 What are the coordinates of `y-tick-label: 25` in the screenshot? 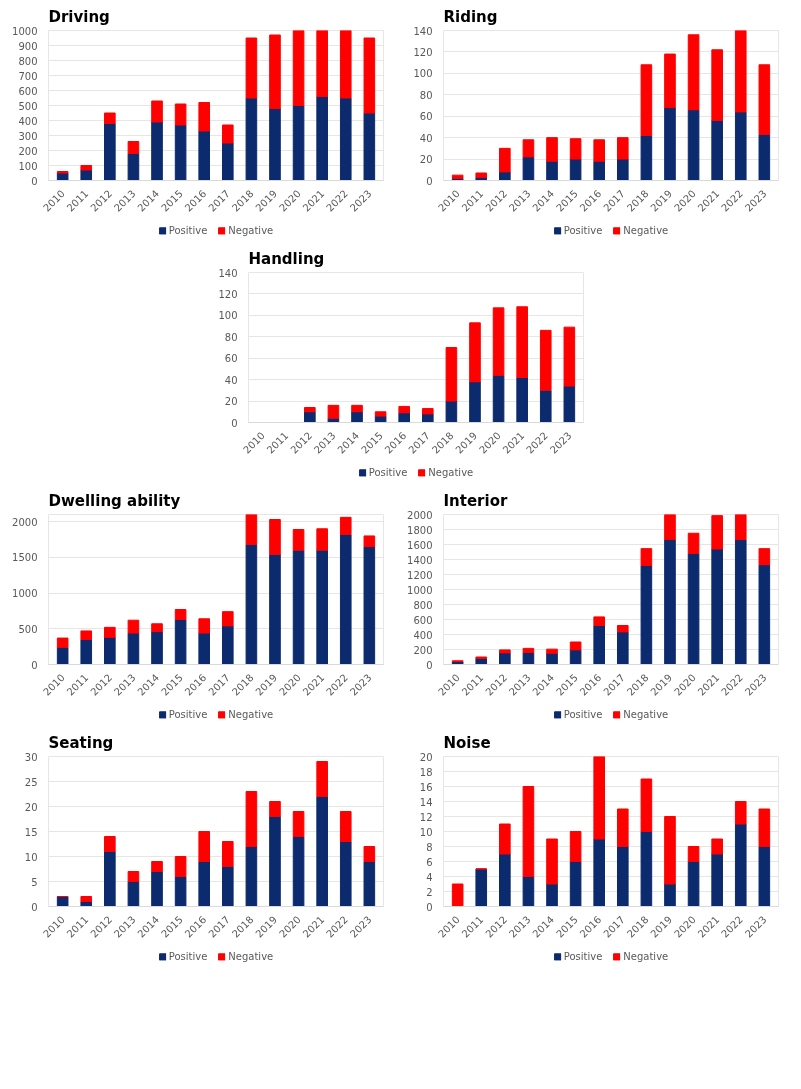 It's located at (31, 782).